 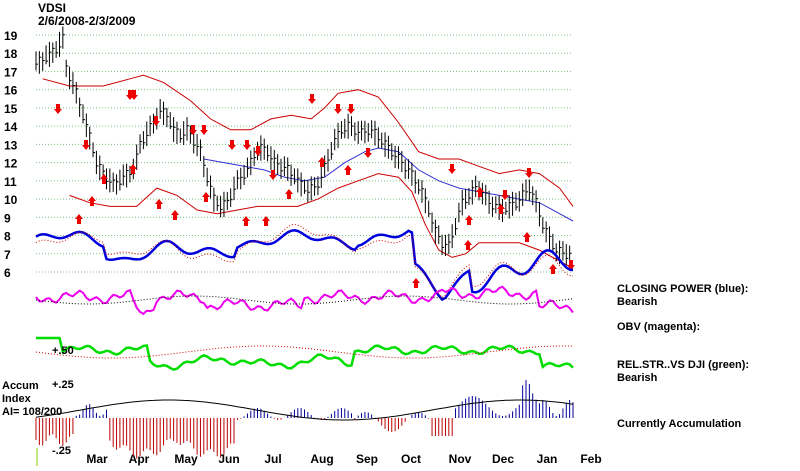 I want to click on closing-power-series, so click(x=304, y=265).